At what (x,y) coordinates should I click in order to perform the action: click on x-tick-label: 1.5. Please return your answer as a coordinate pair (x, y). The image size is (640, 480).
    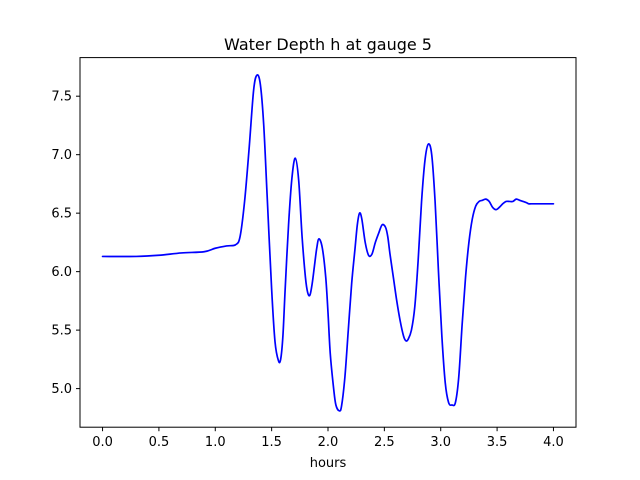
    Looking at the image, I should click on (271, 442).